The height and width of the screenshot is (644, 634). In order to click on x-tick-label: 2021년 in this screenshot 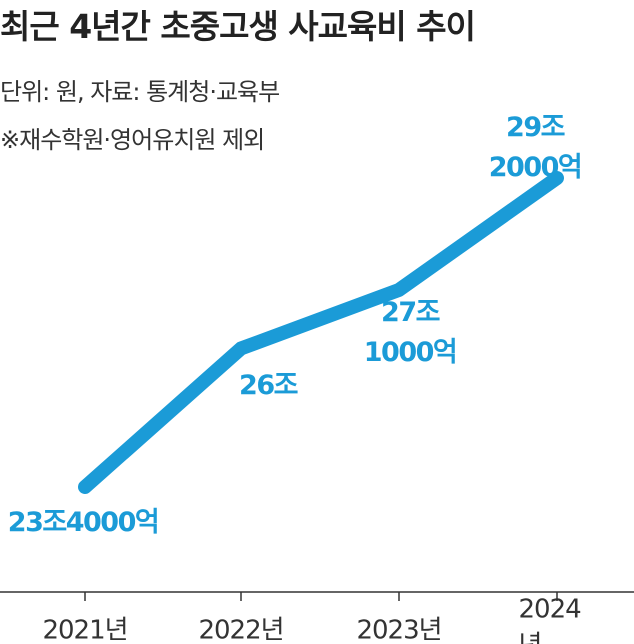, I will do `click(85, 629)`.